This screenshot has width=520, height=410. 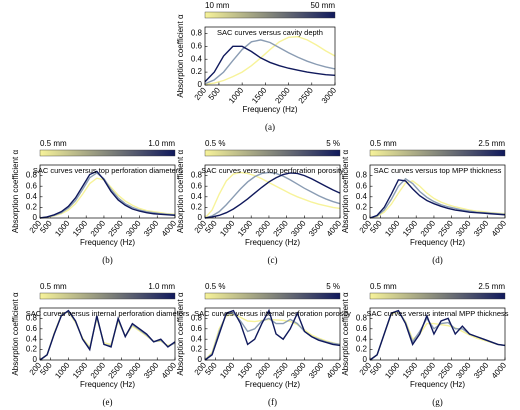 I want to click on colorbar-max-label: 50 mm, so click(x=323, y=5).